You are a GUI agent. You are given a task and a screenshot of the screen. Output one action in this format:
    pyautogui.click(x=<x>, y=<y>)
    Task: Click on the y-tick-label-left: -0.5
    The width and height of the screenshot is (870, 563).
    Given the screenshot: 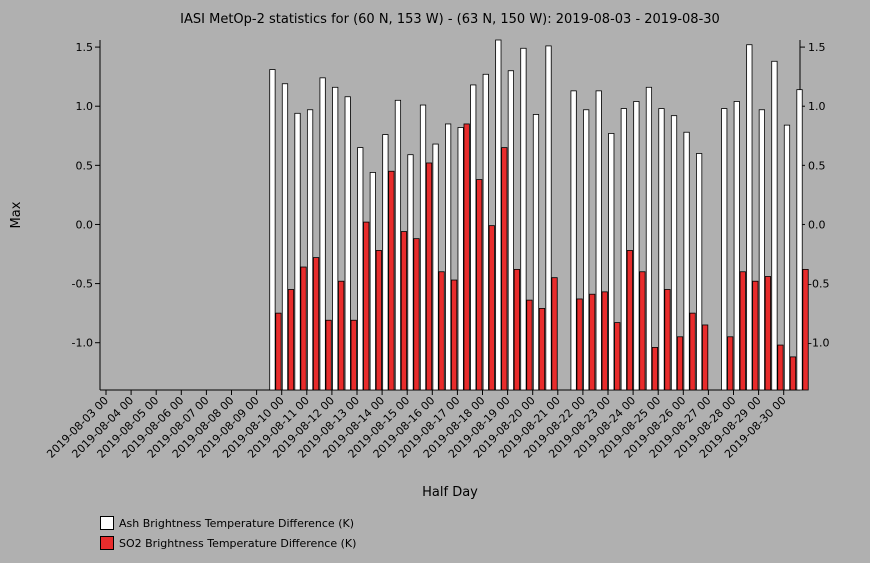 What is the action you would take?
    pyautogui.click(x=82, y=284)
    